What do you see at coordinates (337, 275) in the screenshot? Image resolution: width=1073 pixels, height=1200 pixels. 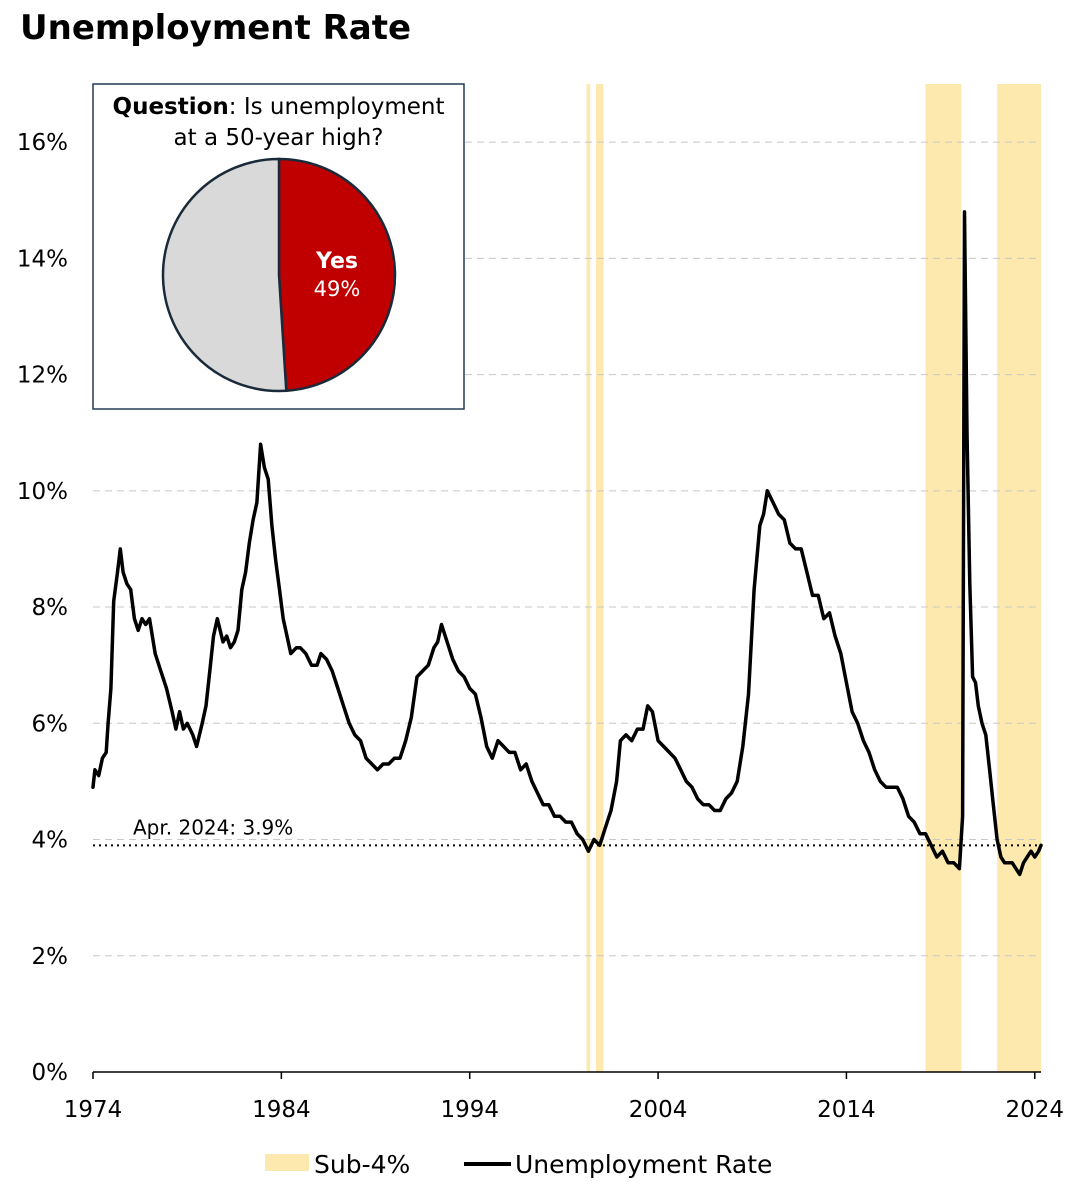 I see `pie-slice-yes` at bounding box center [337, 275].